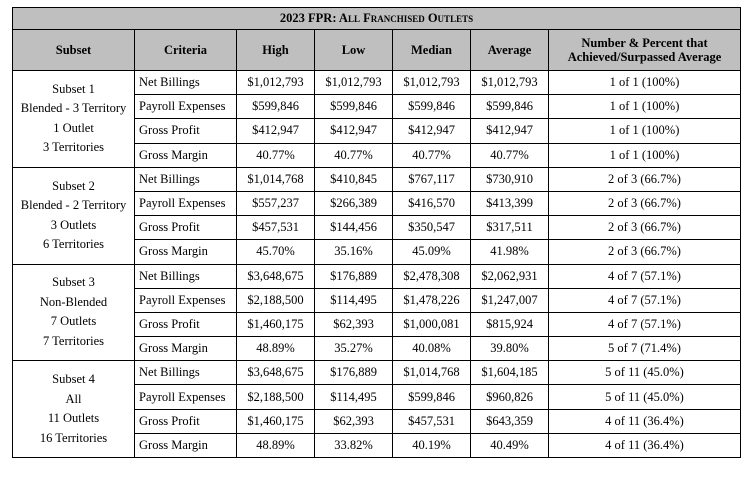 This screenshot has width=748, height=487. I want to click on low-cell: $62,393, so click(353, 421).